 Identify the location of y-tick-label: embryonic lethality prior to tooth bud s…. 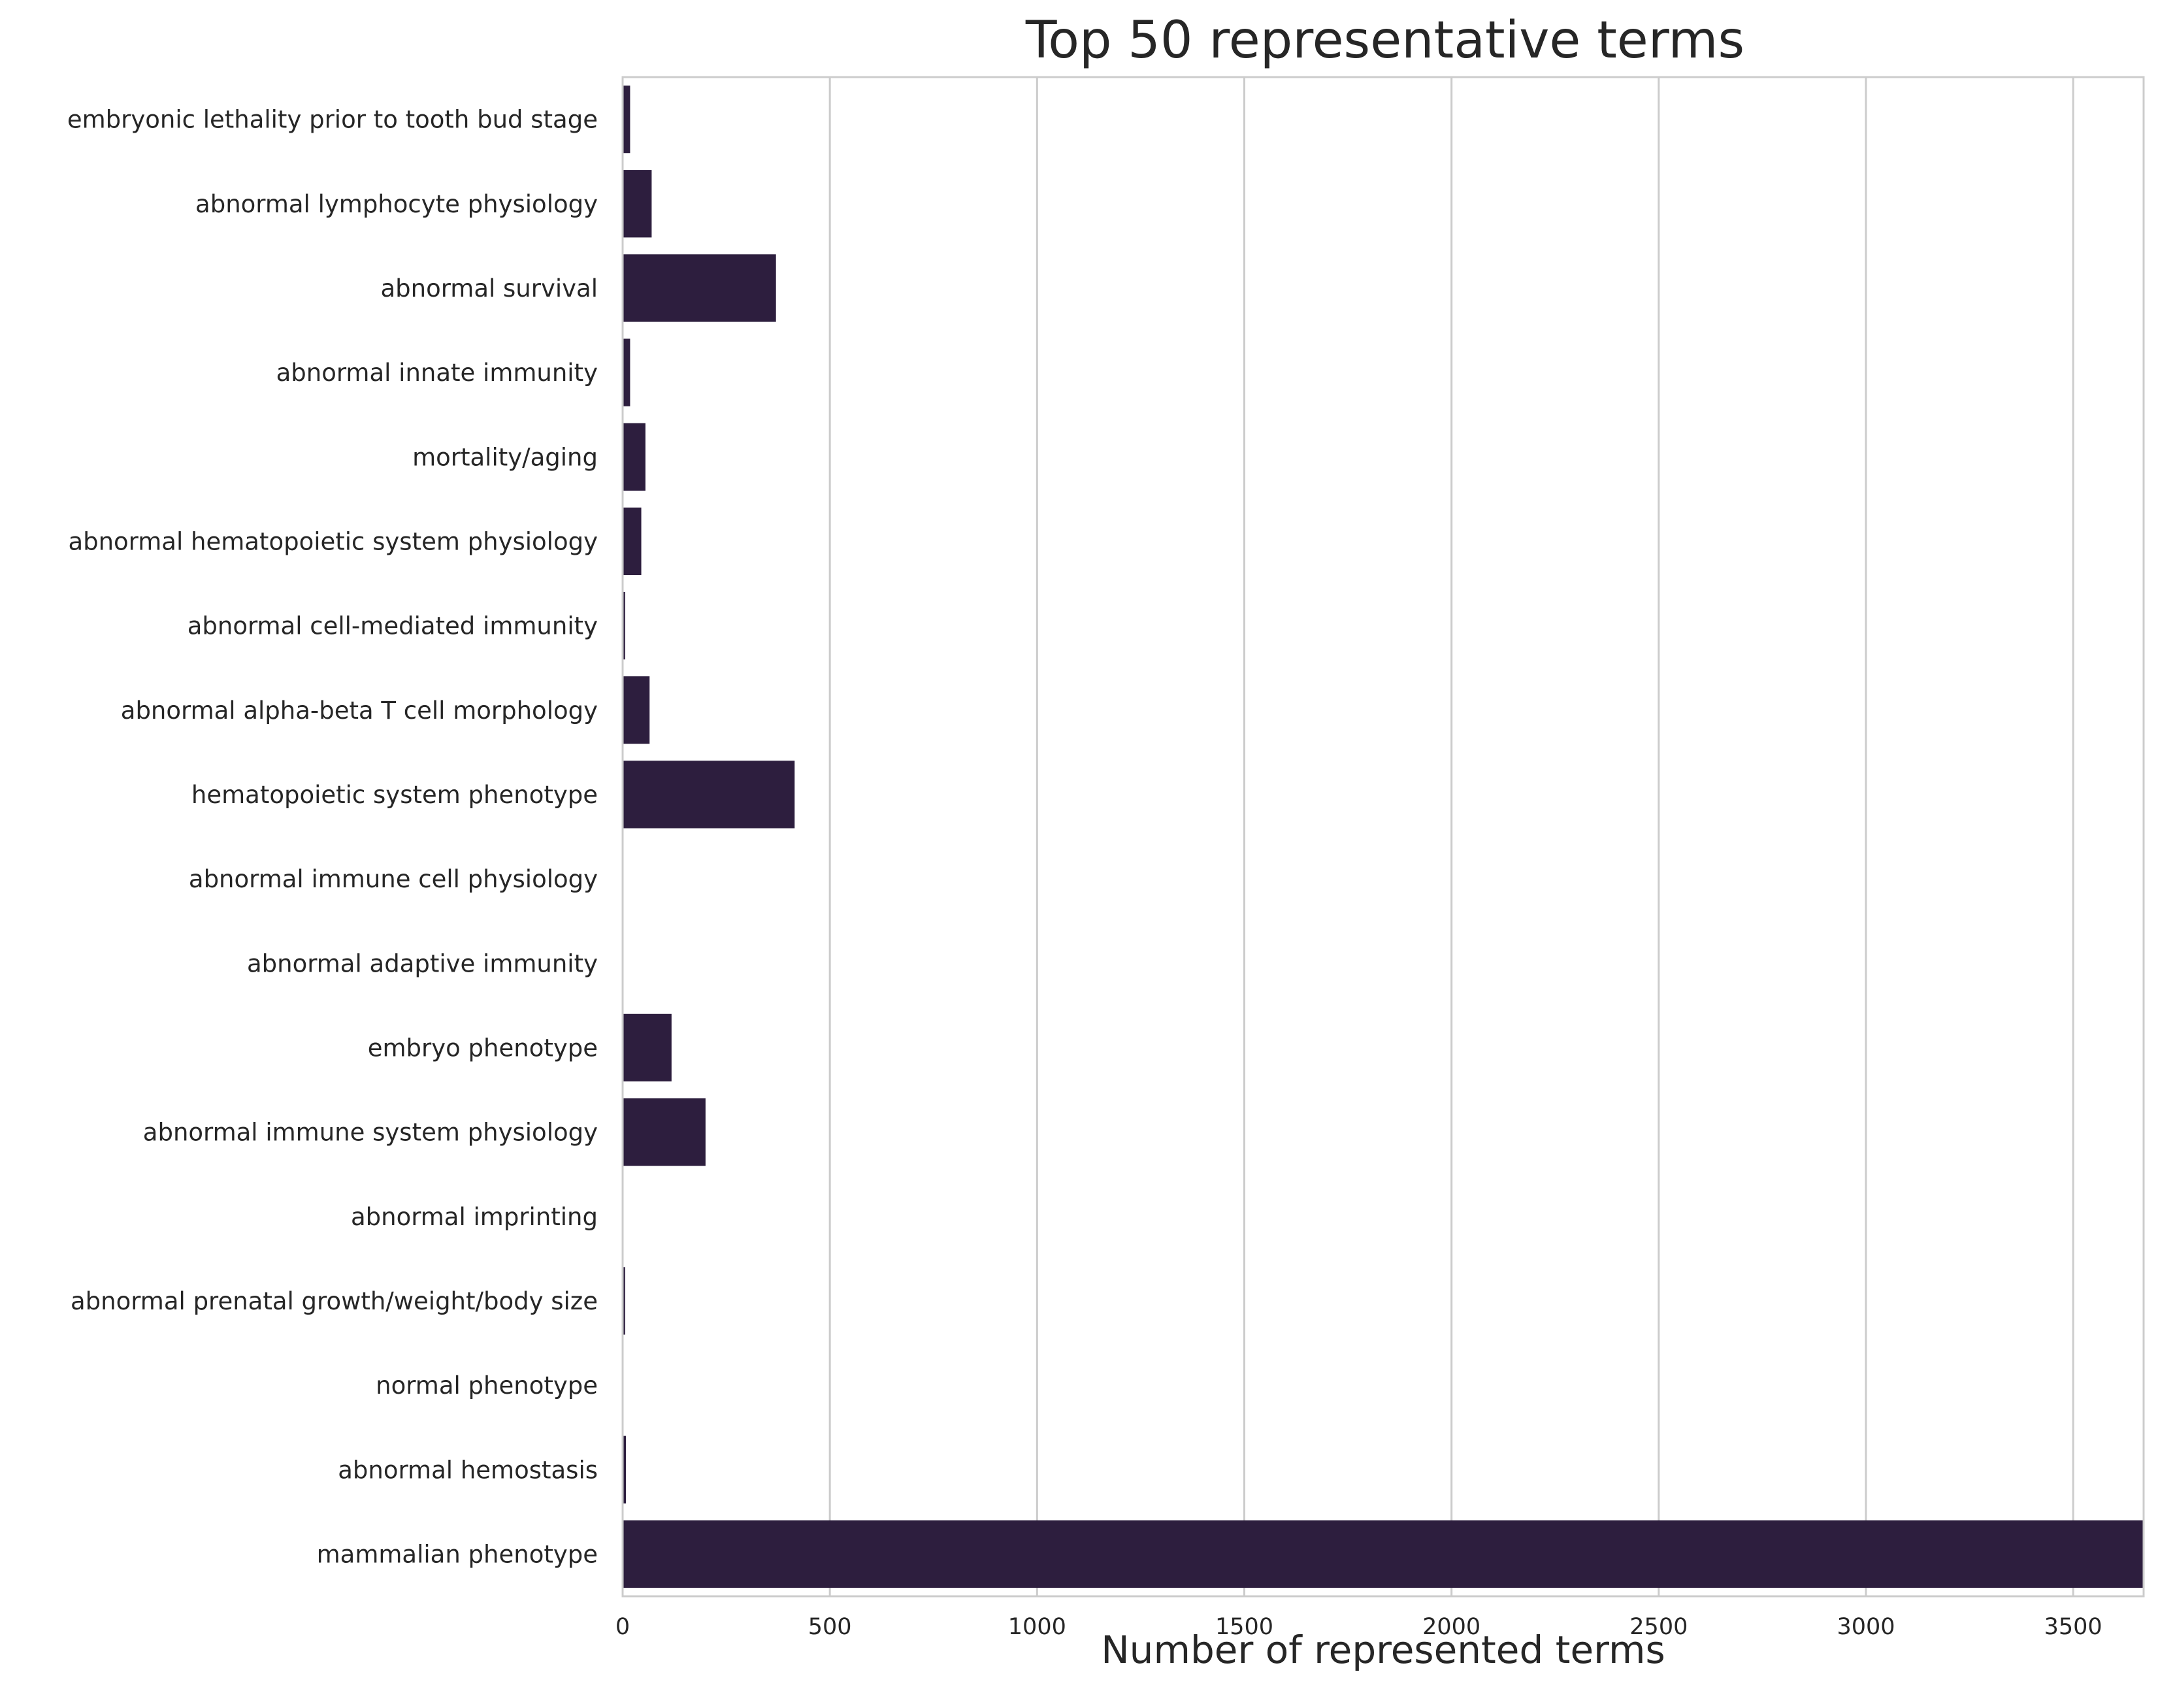
(332, 120).